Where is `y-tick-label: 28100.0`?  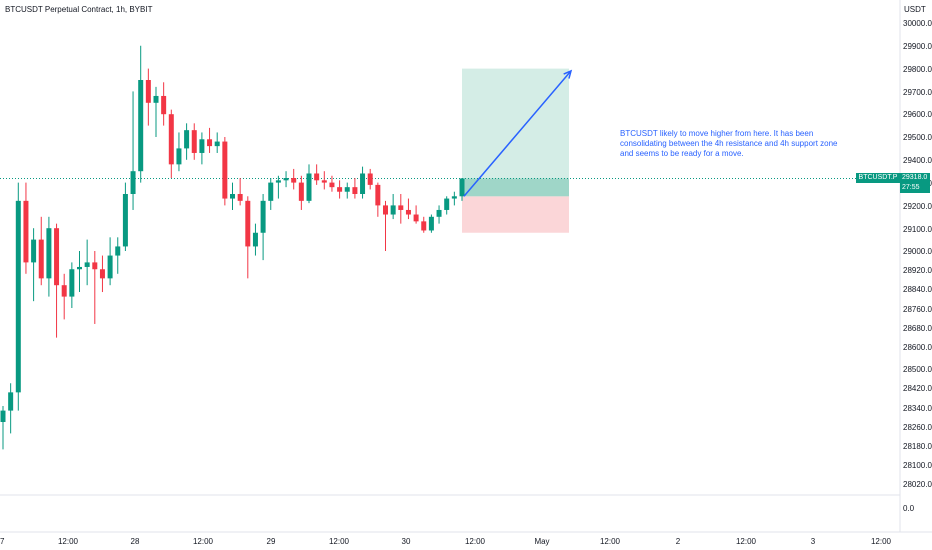 y-tick-label: 28100.0 is located at coordinates (917, 465).